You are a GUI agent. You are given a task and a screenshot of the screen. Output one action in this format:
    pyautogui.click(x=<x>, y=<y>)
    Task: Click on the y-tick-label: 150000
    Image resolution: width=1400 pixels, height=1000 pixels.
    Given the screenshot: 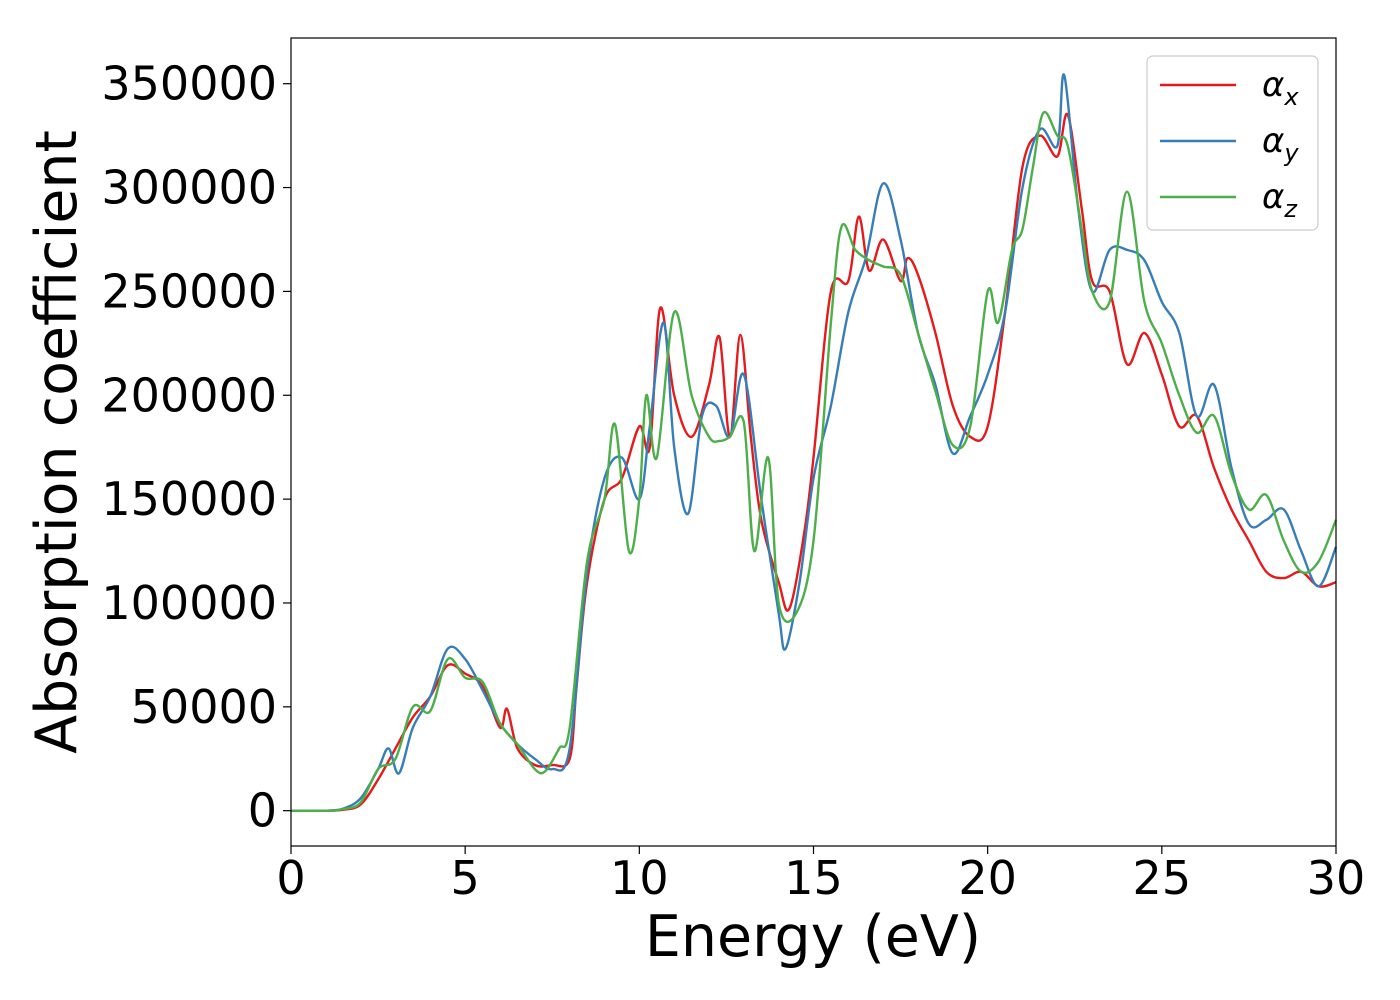 What is the action you would take?
    pyautogui.click(x=189, y=499)
    